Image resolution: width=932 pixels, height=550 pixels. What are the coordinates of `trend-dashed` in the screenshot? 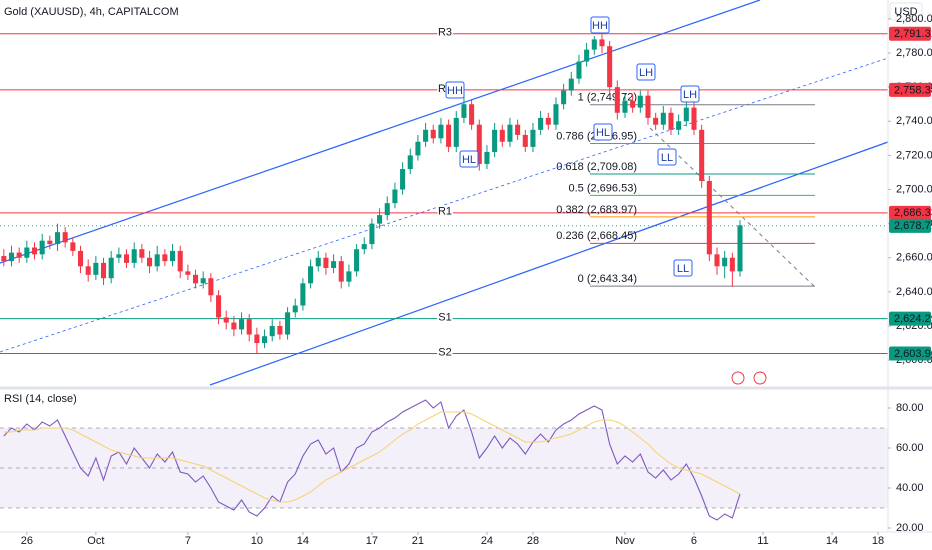 It's located at (732, 207).